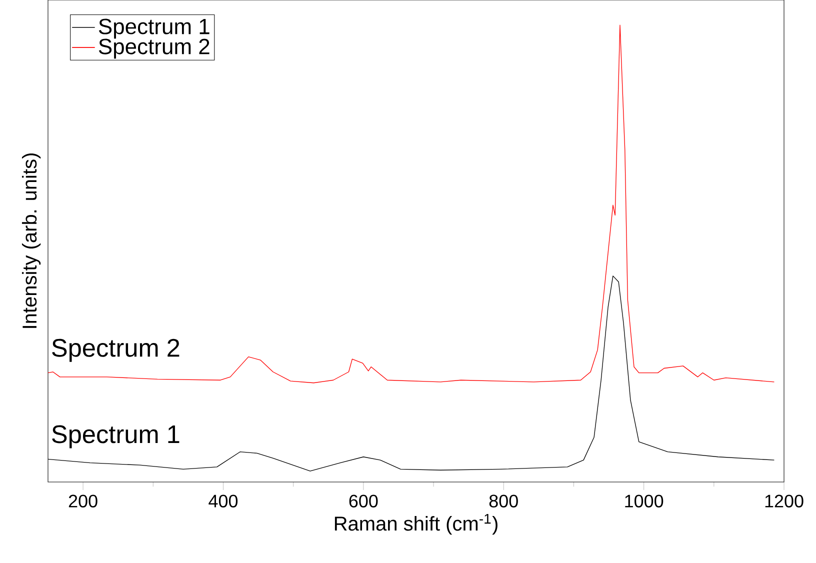 The width and height of the screenshot is (816, 563). I want to click on legend-label: Spectrum 1, so click(154, 28).